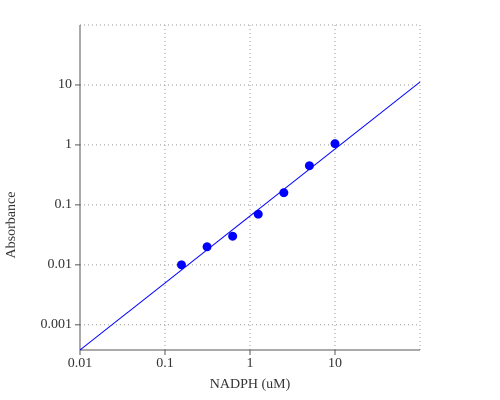  What do you see at coordinates (250, 363) in the screenshot?
I see `x-tick-label: 1` at bounding box center [250, 363].